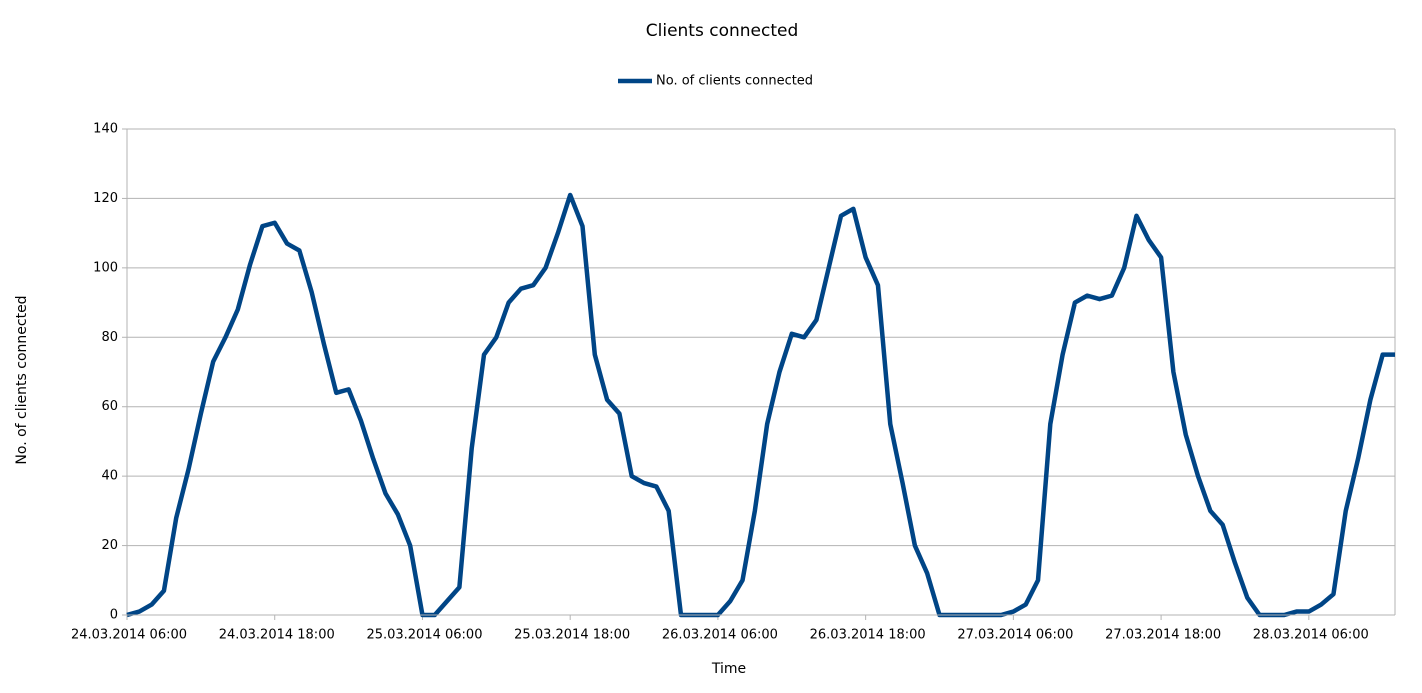  I want to click on x-tick-label: 24.03.2014 18:00, so click(277, 635).